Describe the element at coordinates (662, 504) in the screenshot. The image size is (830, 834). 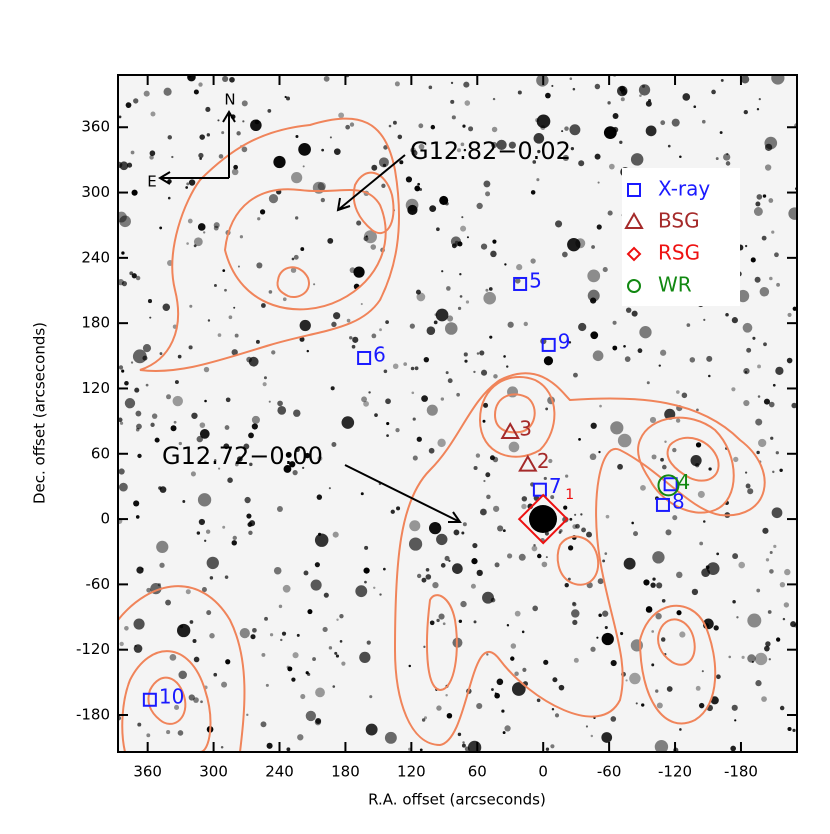
I see `marker-square` at that location.